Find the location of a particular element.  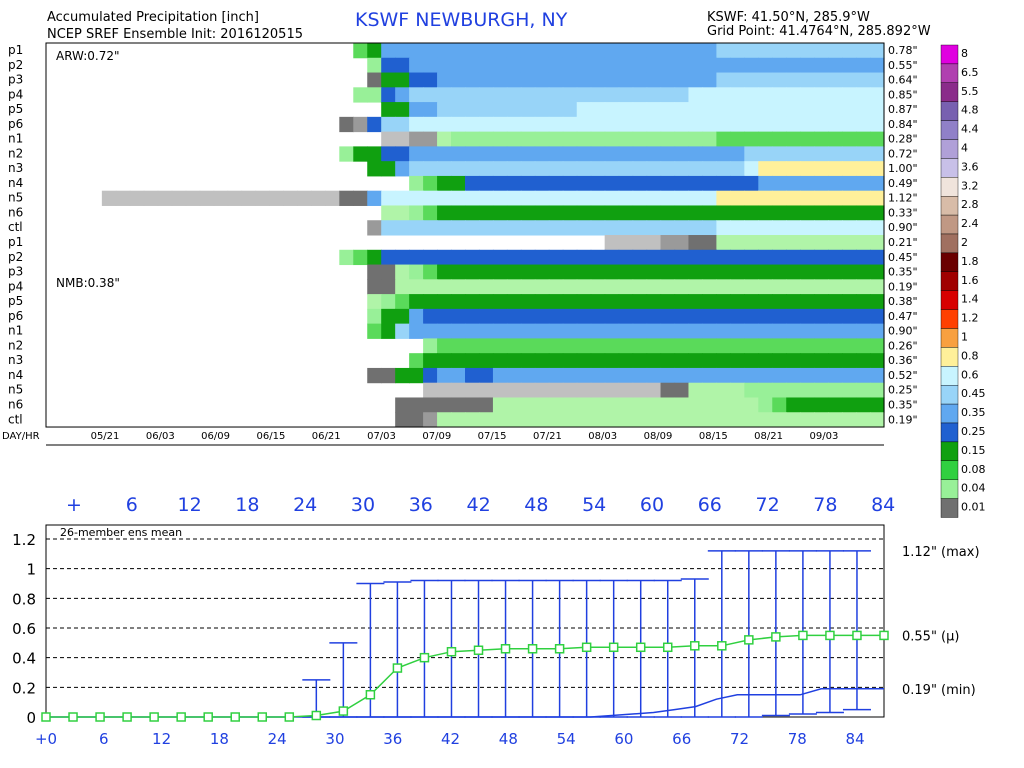

member-label: n3 is located at coordinates (15, 360).